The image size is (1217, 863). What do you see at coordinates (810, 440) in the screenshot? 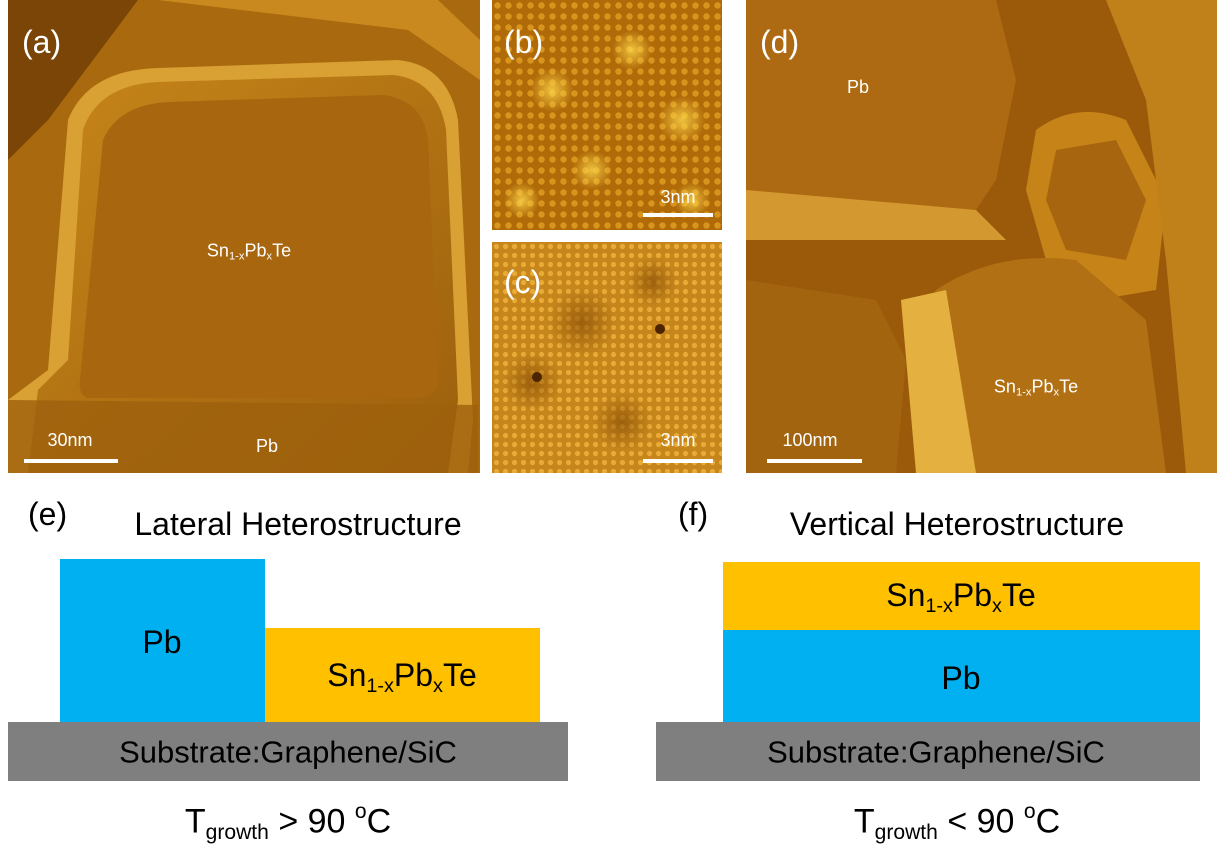
I see `scale-label: 100nm` at bounding box center [810, 440].